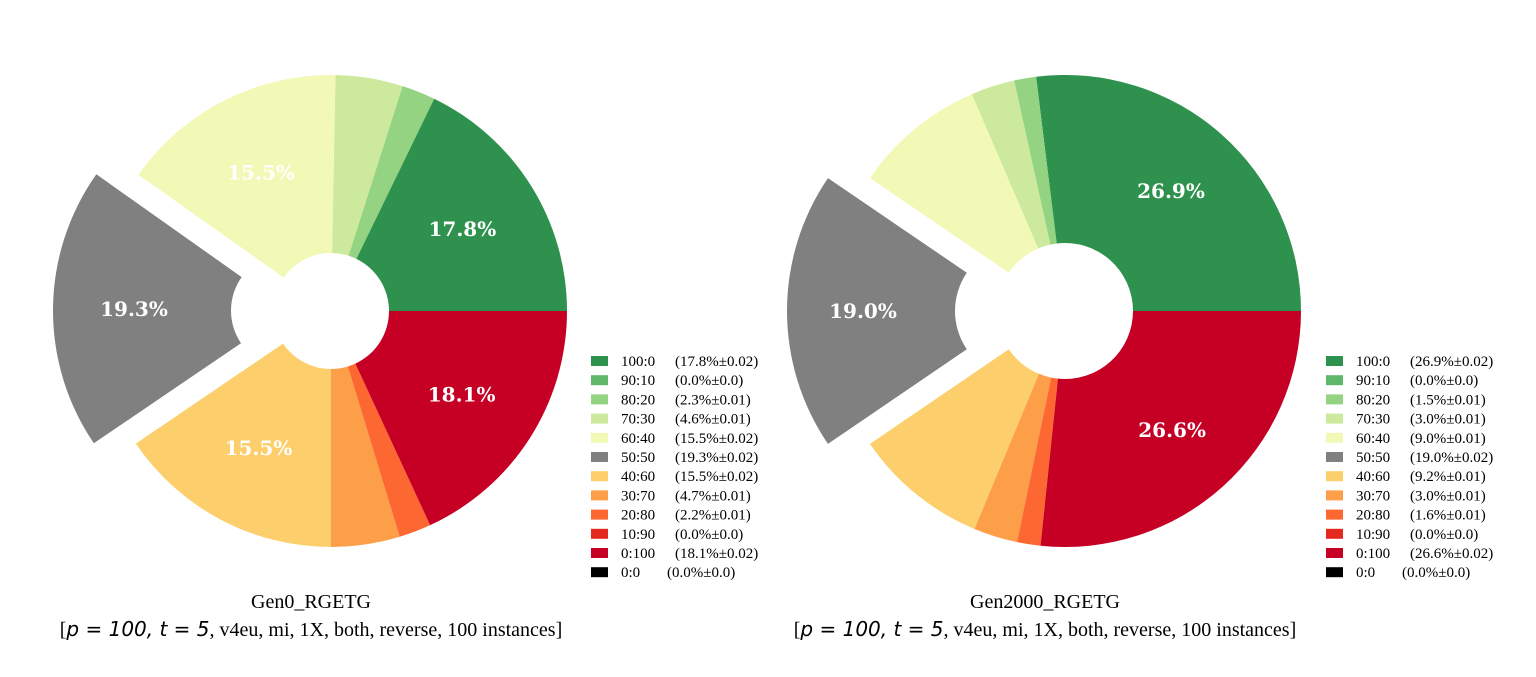 This screenshot has width=1536, height=677. I want to click on slice-percent-label: 26.9%, so click(1171, 191).